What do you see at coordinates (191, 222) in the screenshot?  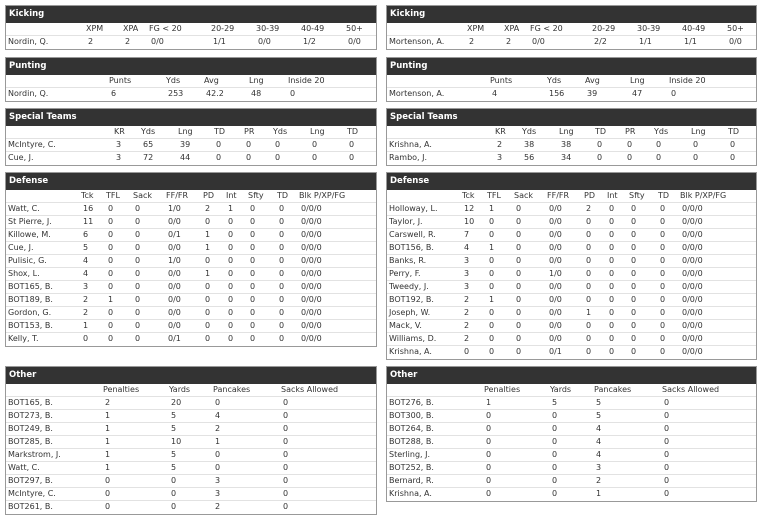 I see `player-row: St Pierre, J. 11 0 0 0/0 0 0 0 0 0/0/0` at bounding box center [191, 222].